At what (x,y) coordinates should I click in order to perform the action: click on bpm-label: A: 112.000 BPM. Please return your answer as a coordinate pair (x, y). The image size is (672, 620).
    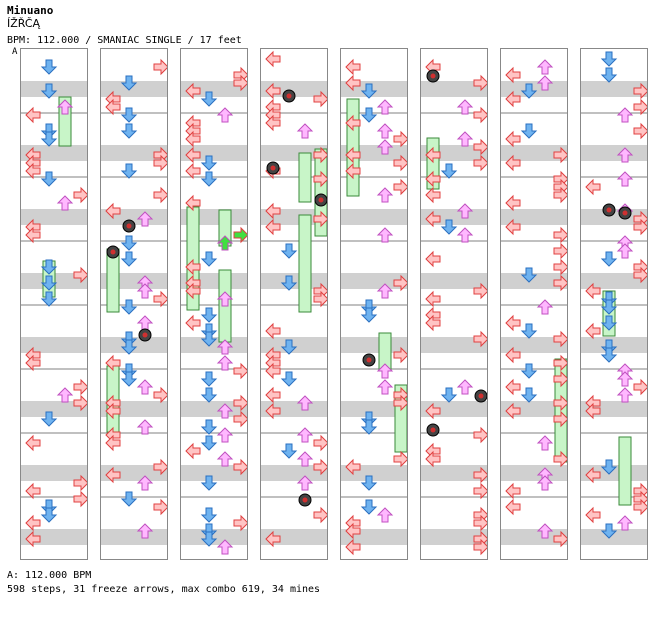
    Looking at the image, I should click on (49, 575).